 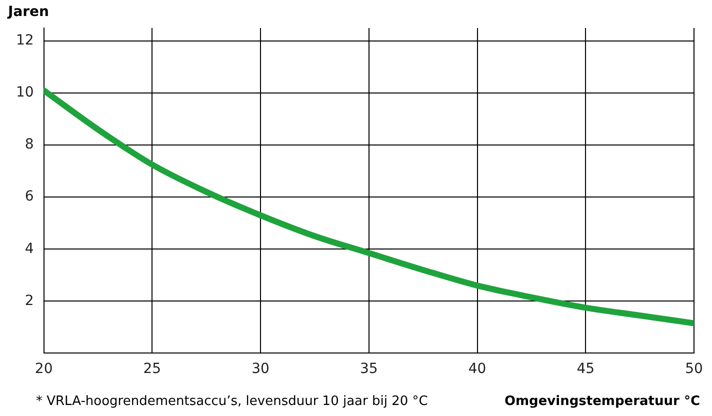 I want to click on y-tick-label: 2, so click(x=29, y=300).